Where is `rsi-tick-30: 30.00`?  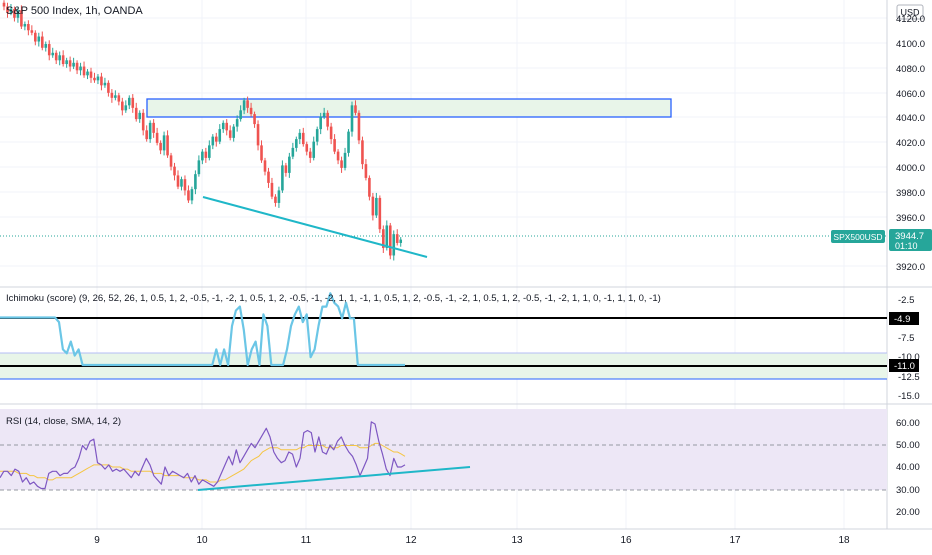 rsi-tick-30: 30.00 is located at coordinates (908, 490).